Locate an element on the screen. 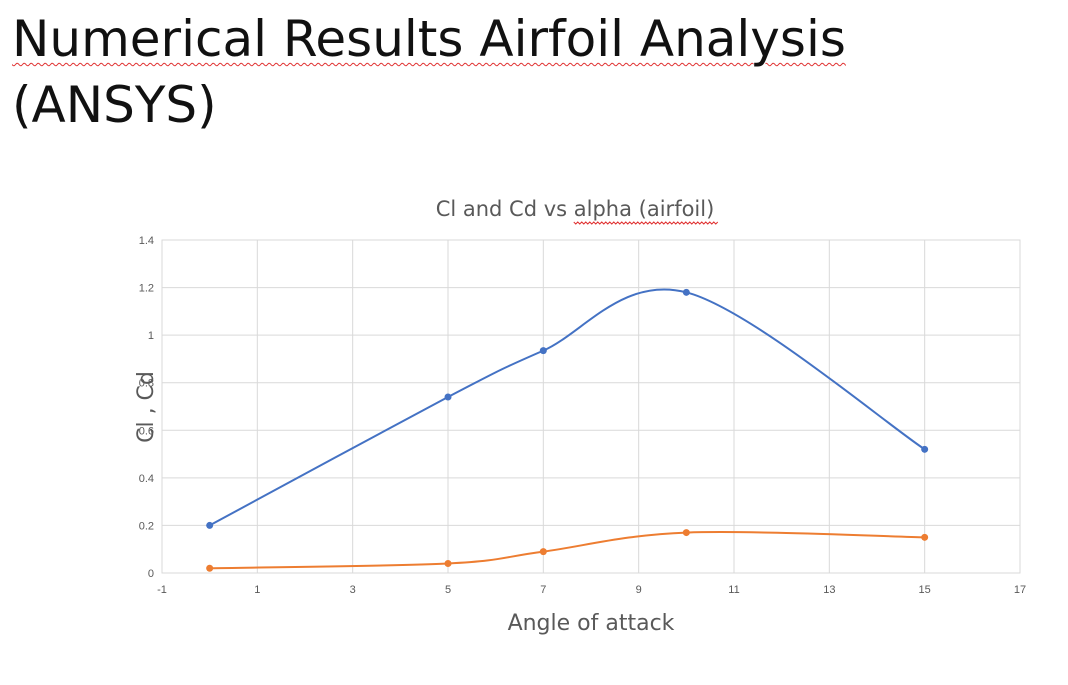 Image resolution: width=1068 pixels, height=685 pixels. y-tick-label: 0 is located at coordinates (151, 574).